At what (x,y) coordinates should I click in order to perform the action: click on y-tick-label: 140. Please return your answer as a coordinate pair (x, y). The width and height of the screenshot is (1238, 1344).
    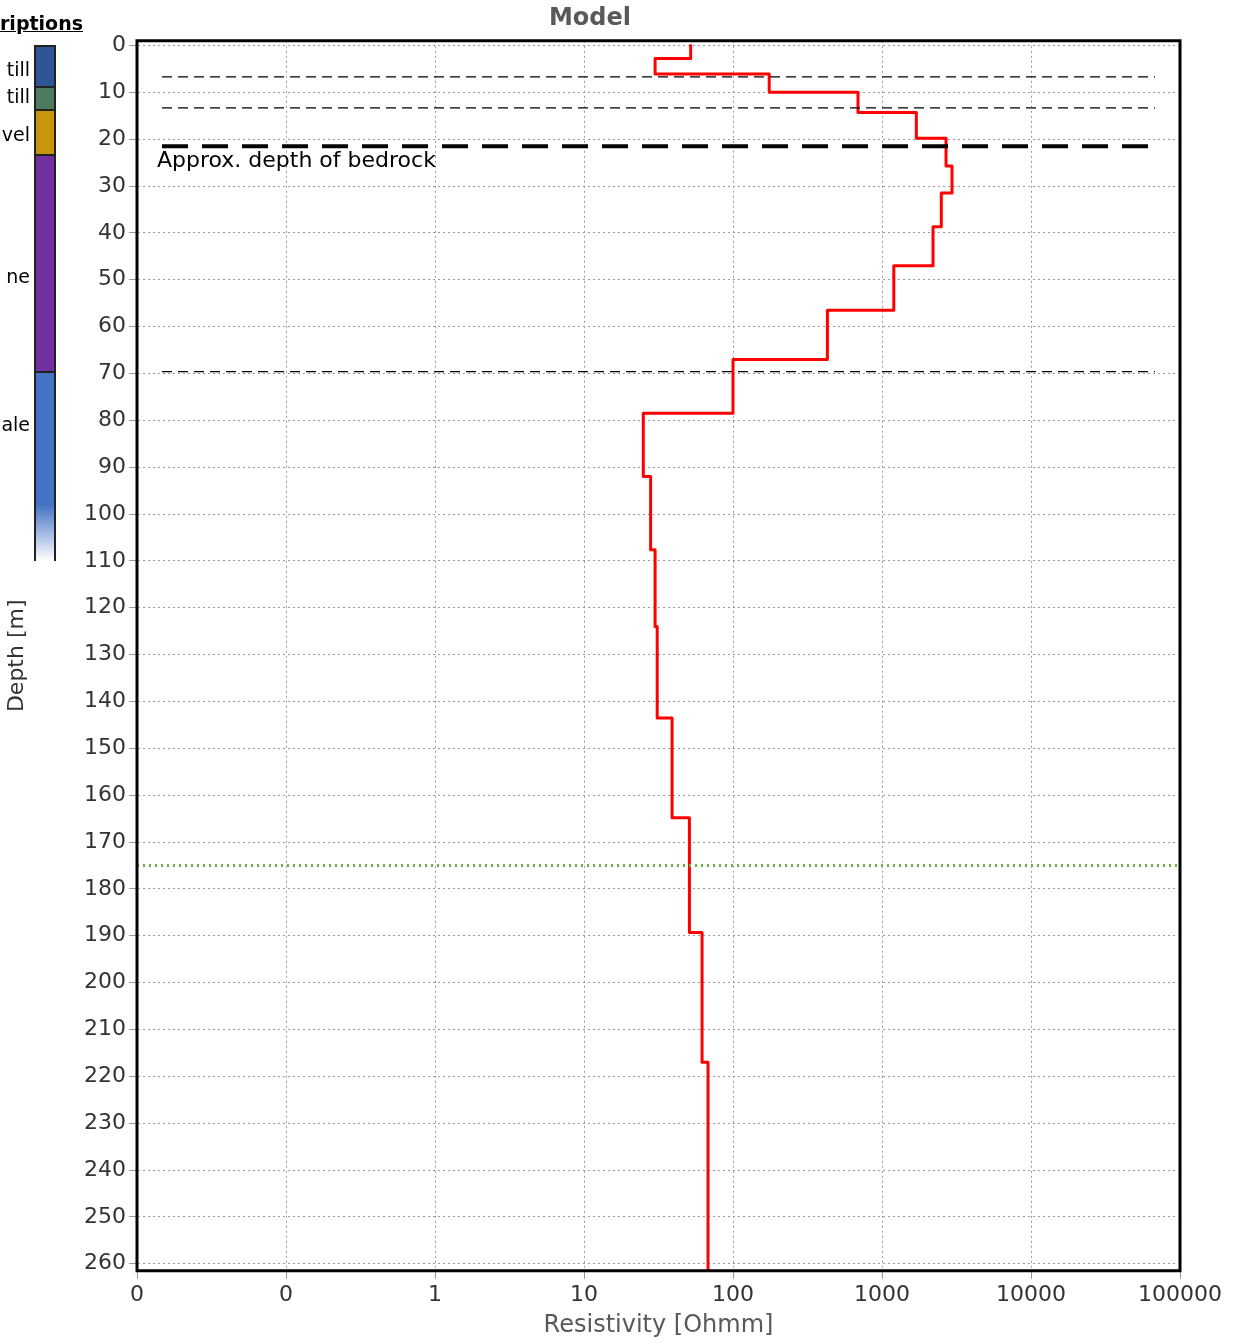
    Looking at the image, I should click on (105, 700).